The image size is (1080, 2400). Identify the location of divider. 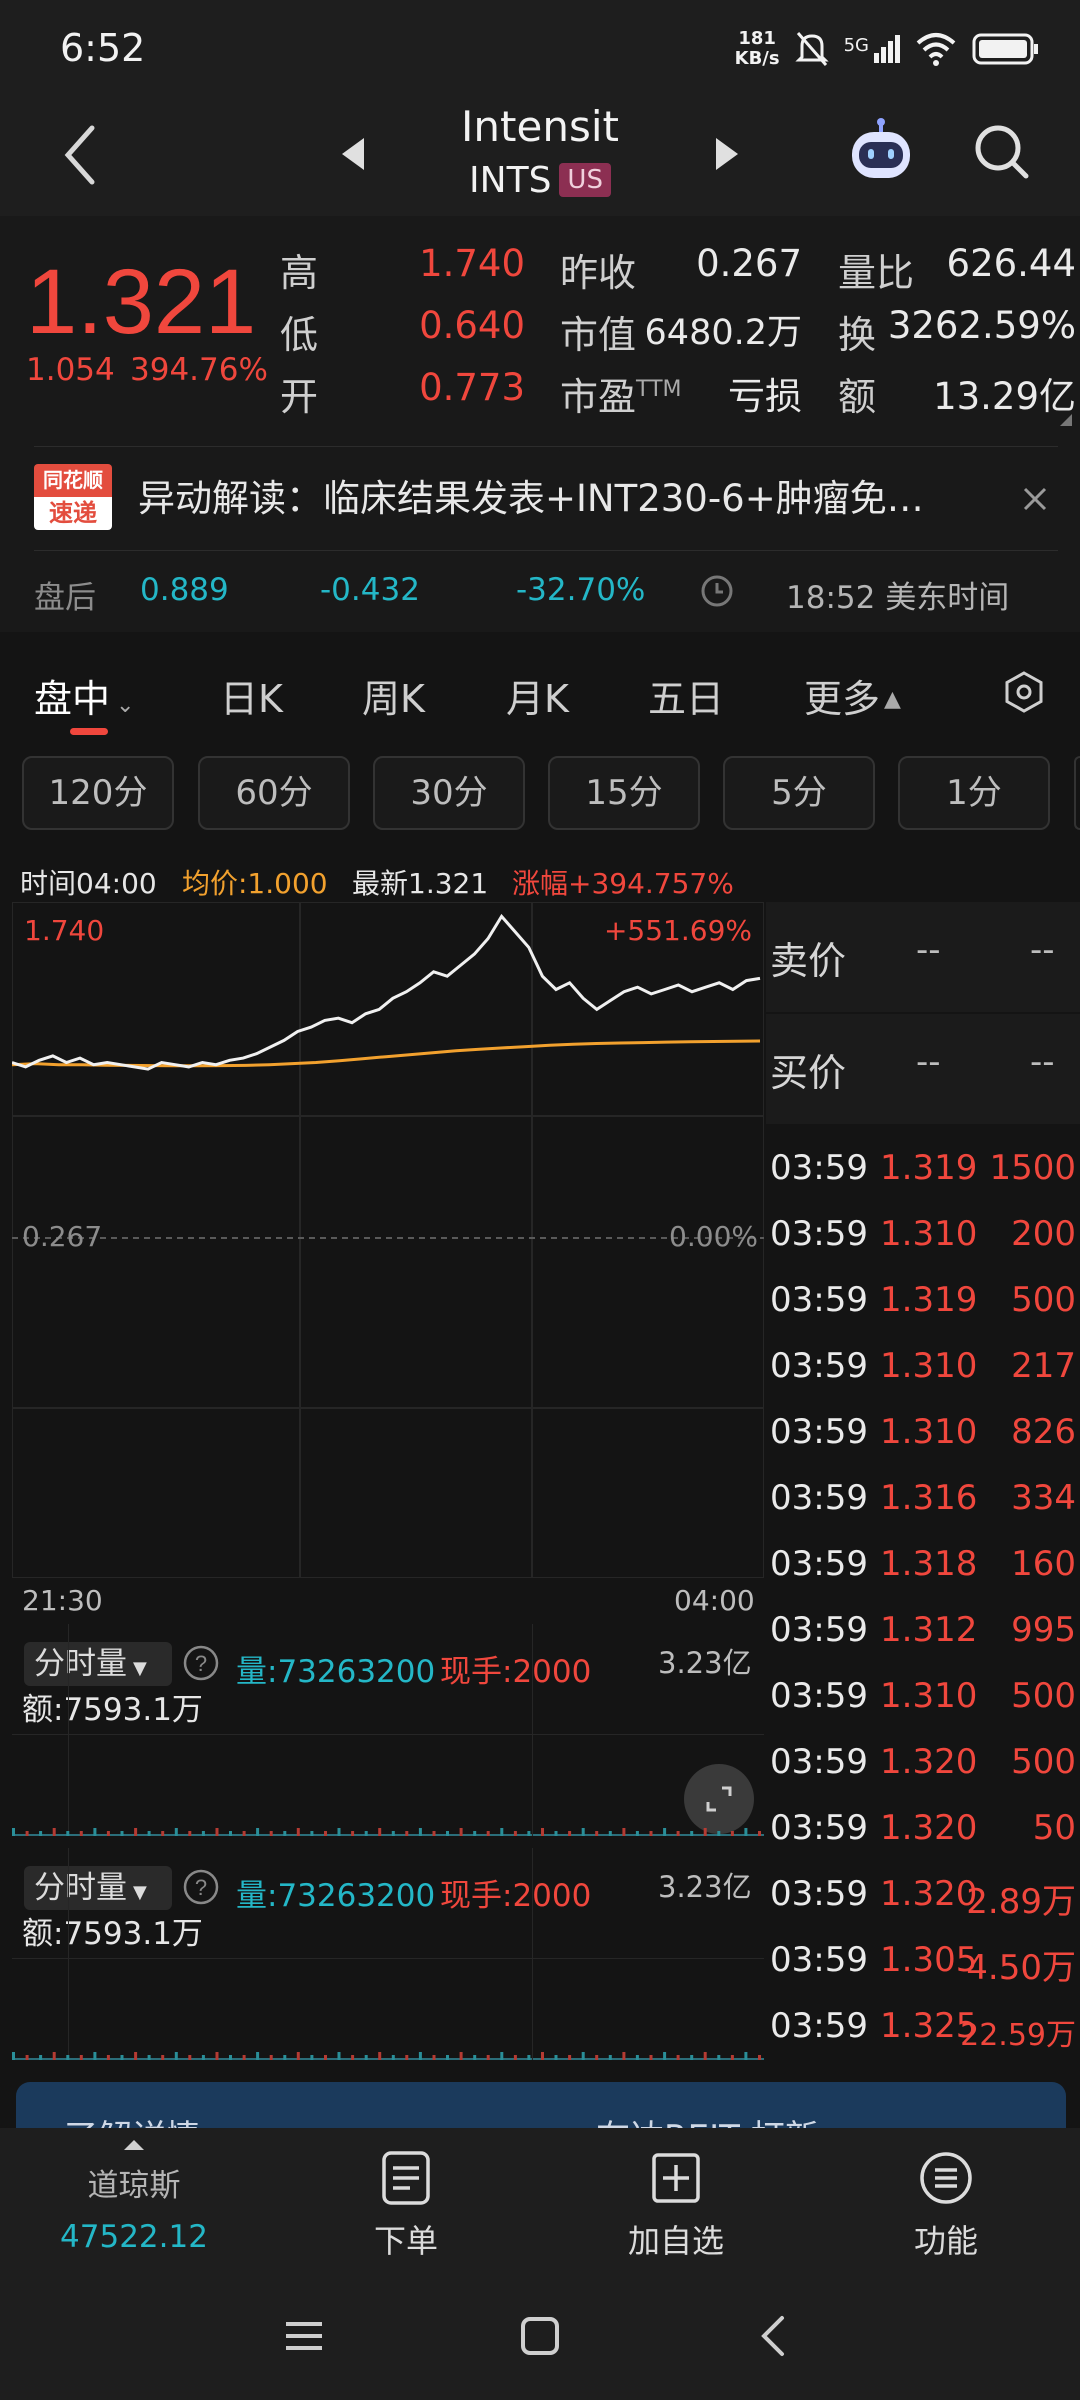
(546, 446).